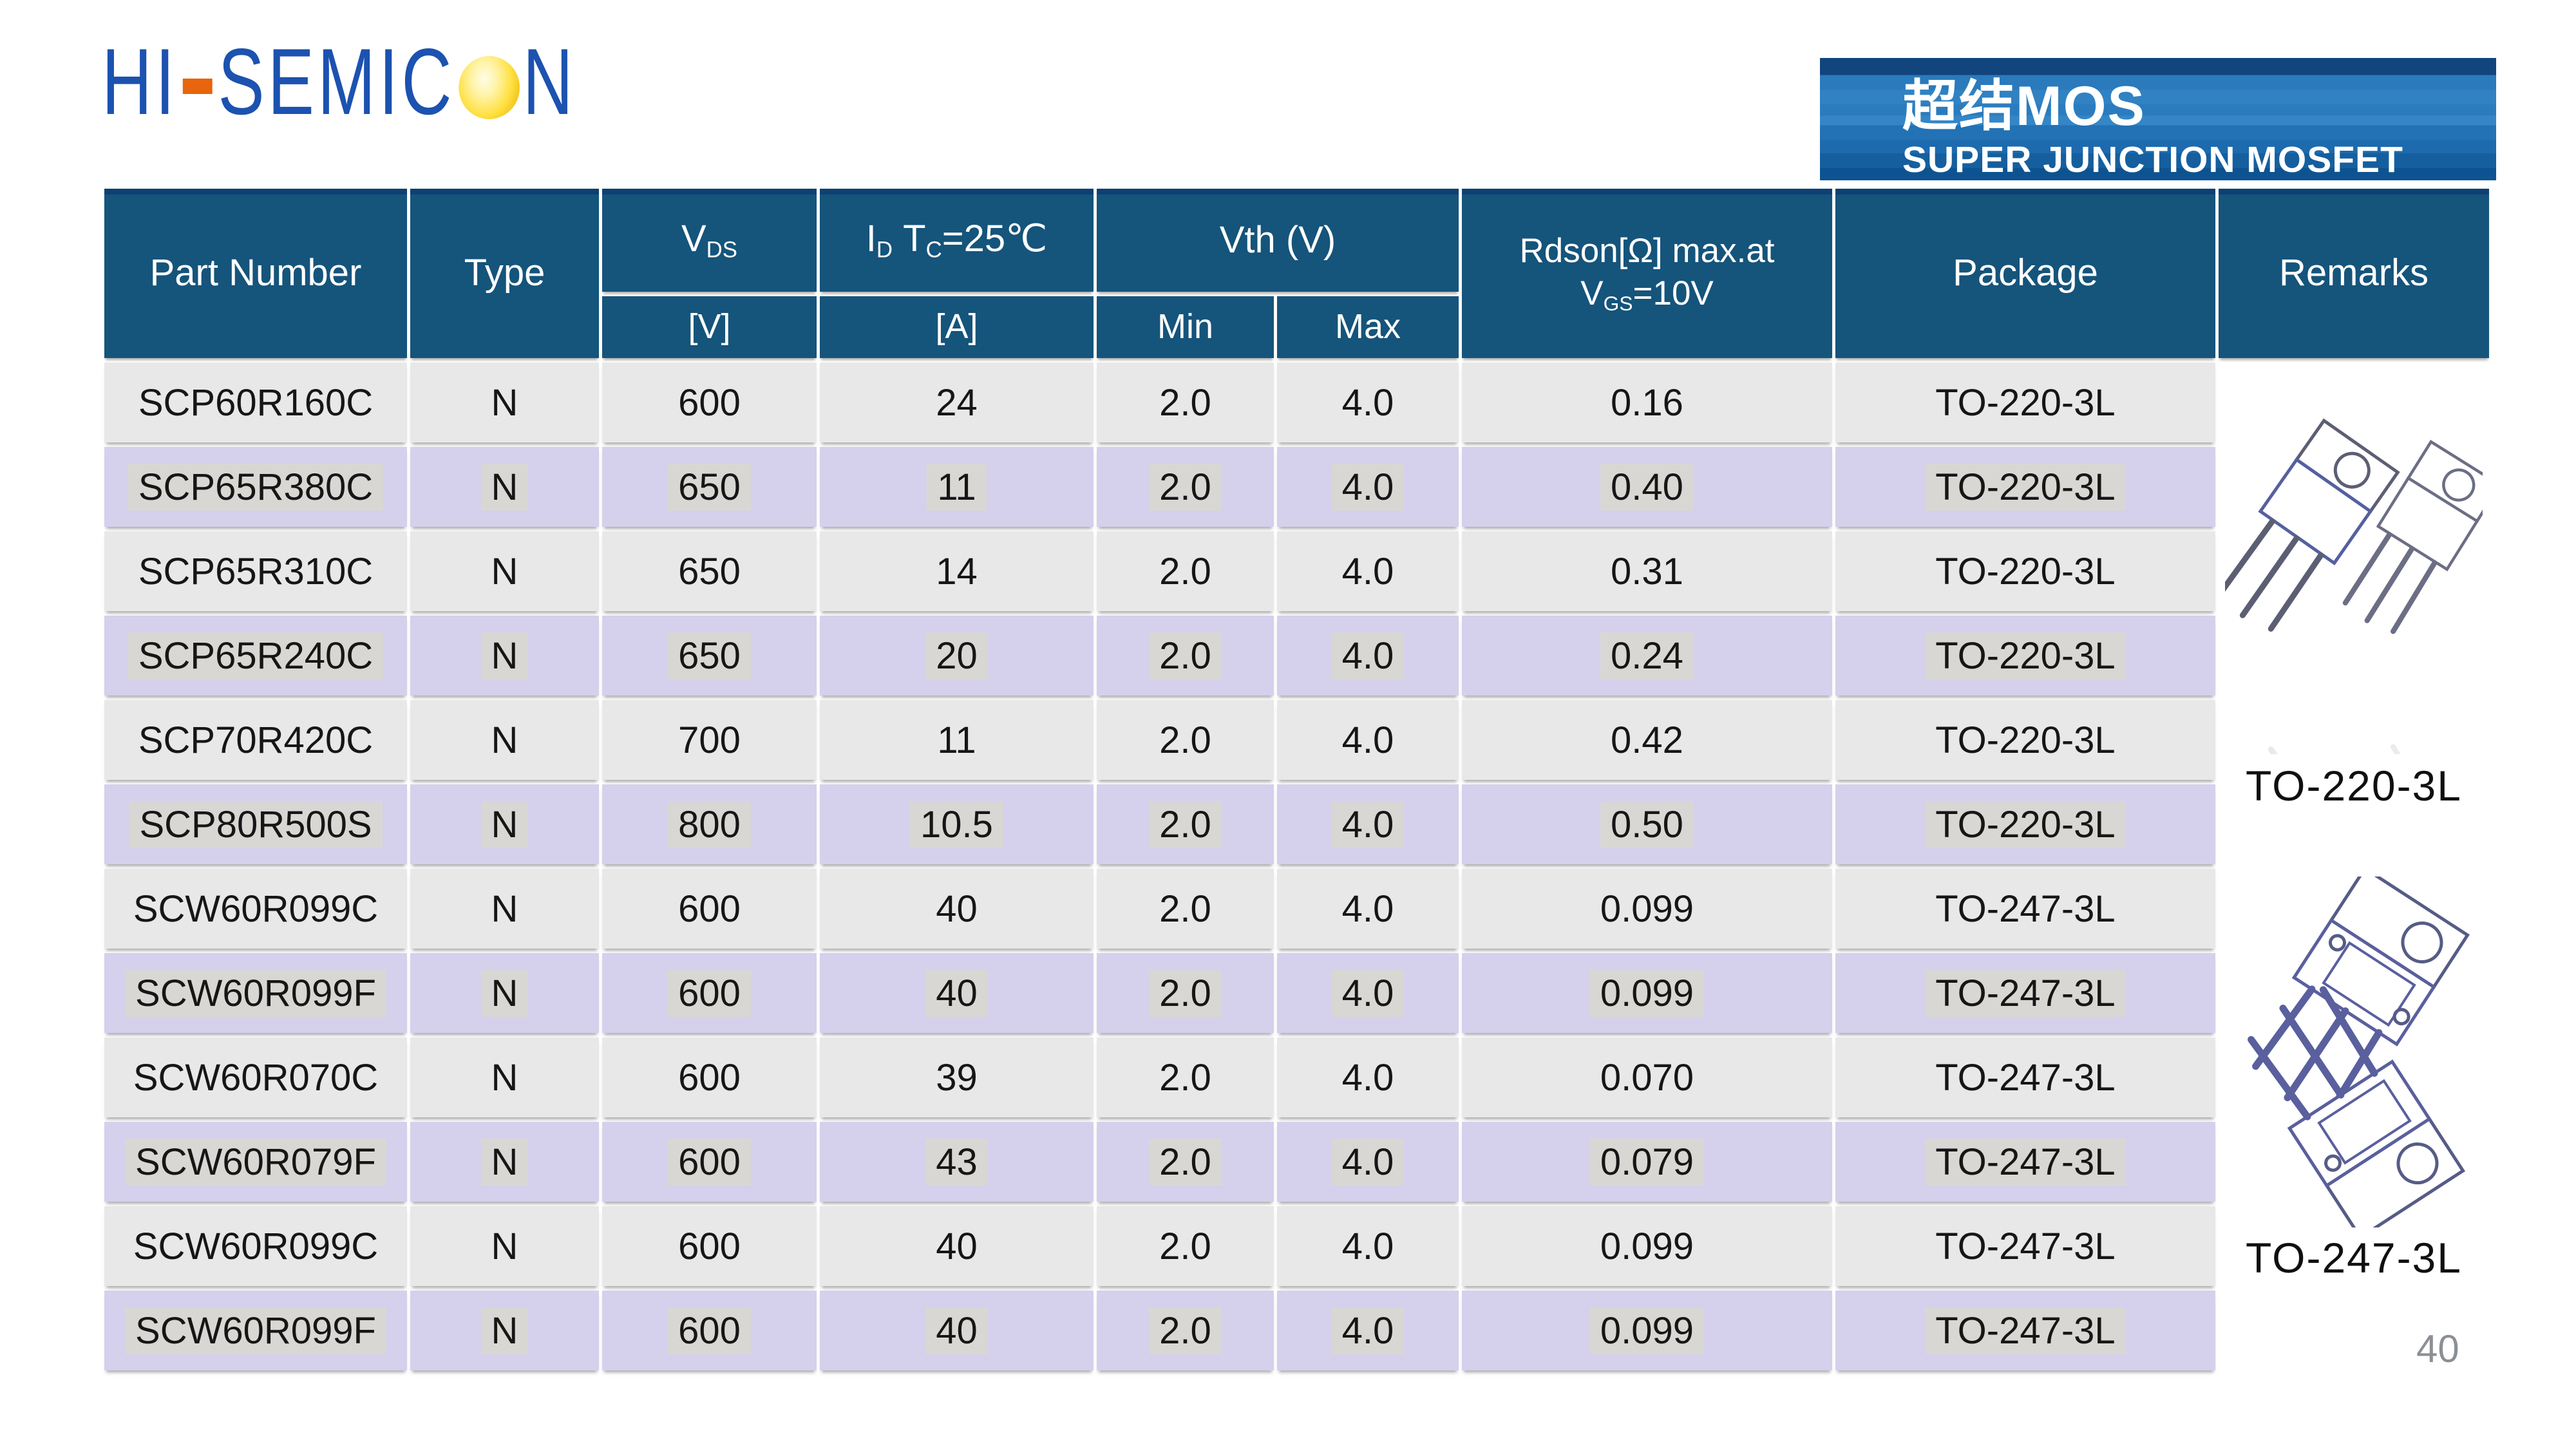 The height and width of the screenshot is (1449, 2576). Describe the element at coordinates (957, 656) in the screenshot. I see `cell-id: 20` at that location.